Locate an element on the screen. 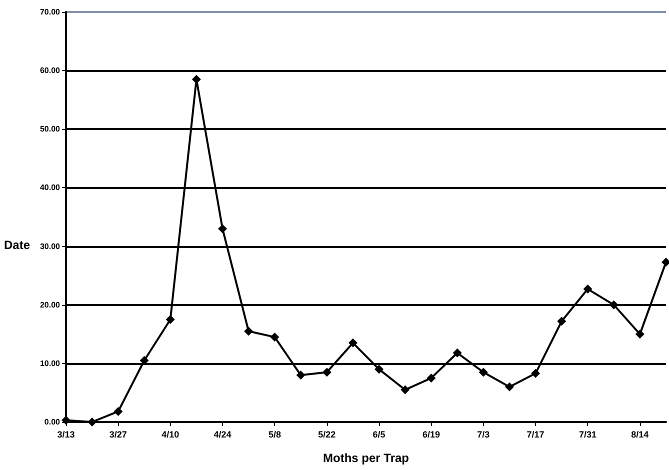  x-tick-label: 4/24 is located at coordinates (223, 435).